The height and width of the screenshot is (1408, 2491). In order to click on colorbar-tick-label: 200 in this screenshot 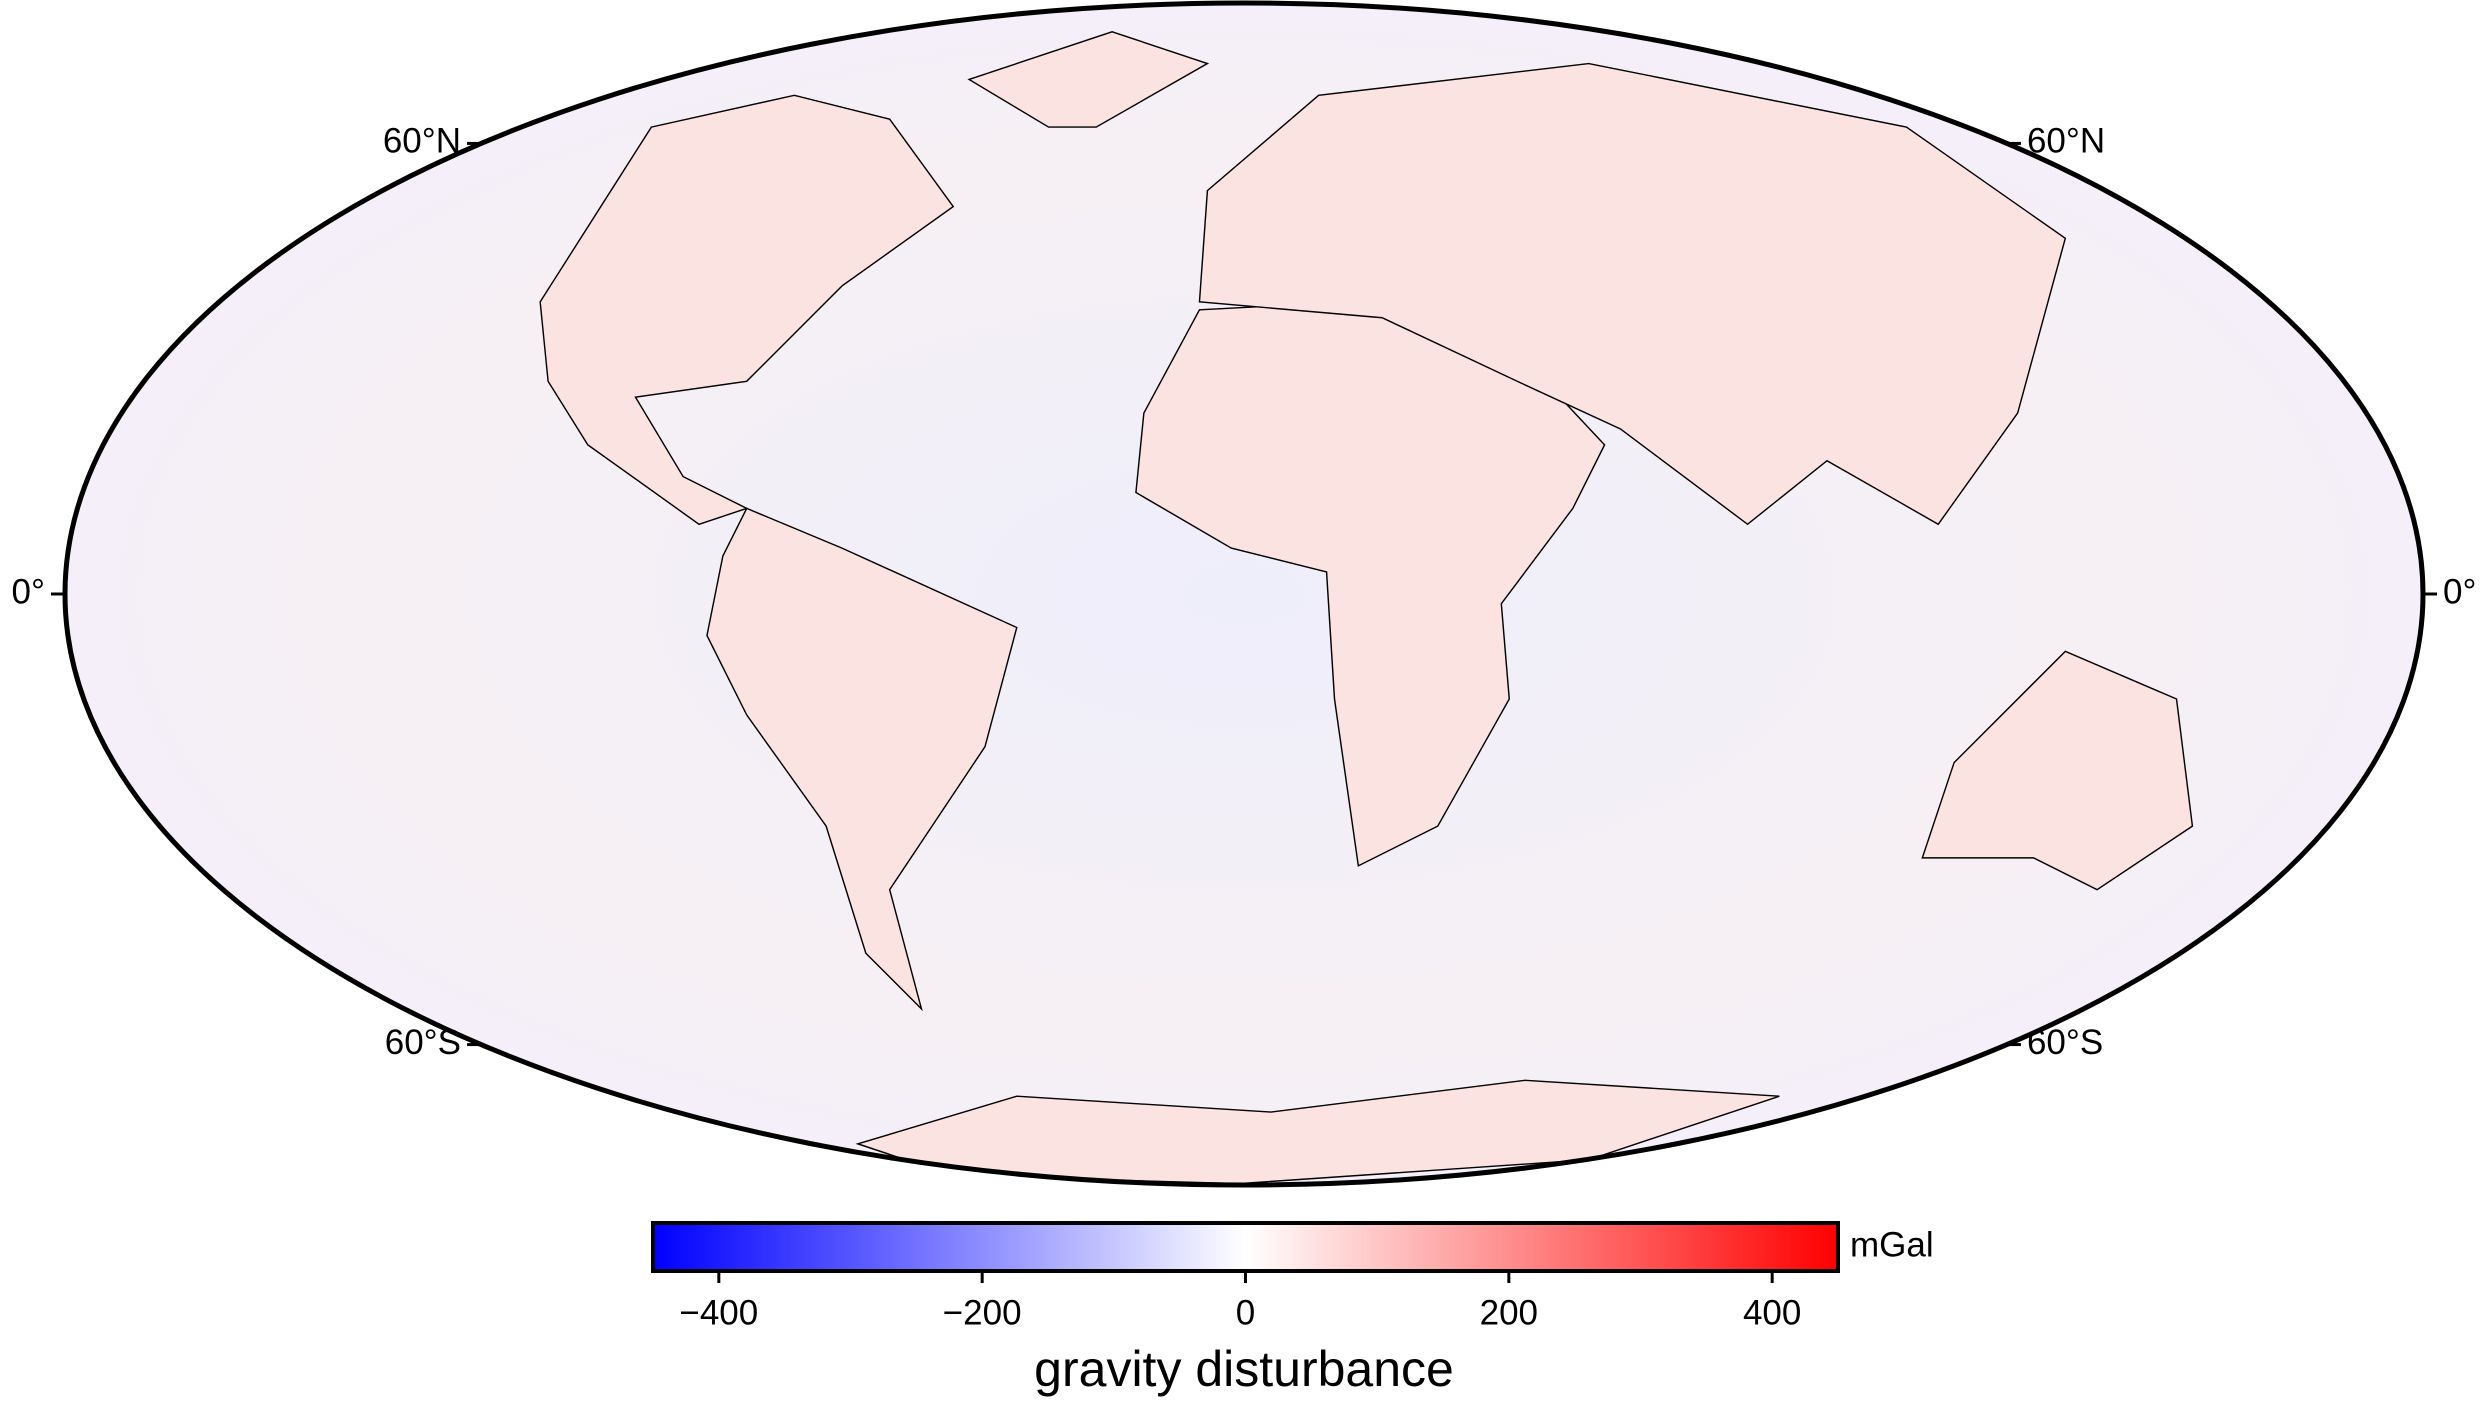, I will do `click(1509, 1312)`.